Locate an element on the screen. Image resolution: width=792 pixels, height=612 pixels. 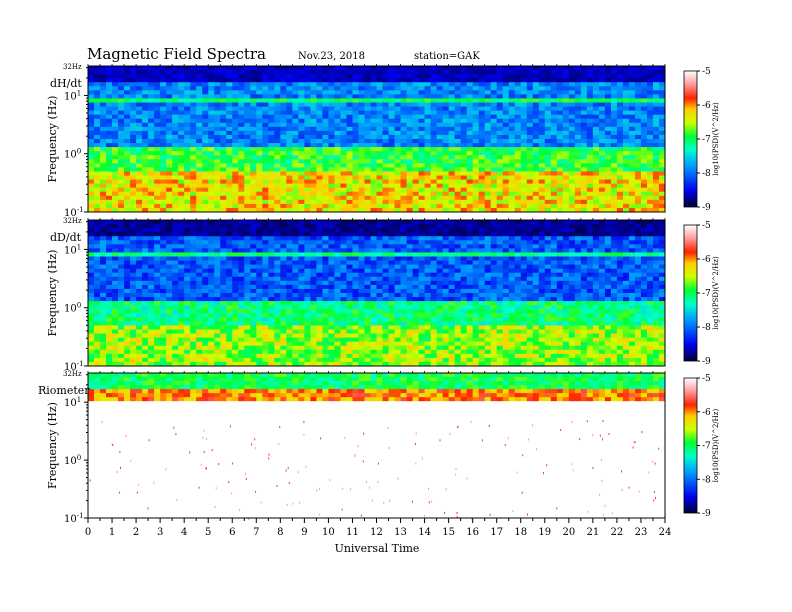
x-tick-label: 16 is located at coordinates (472, 532).